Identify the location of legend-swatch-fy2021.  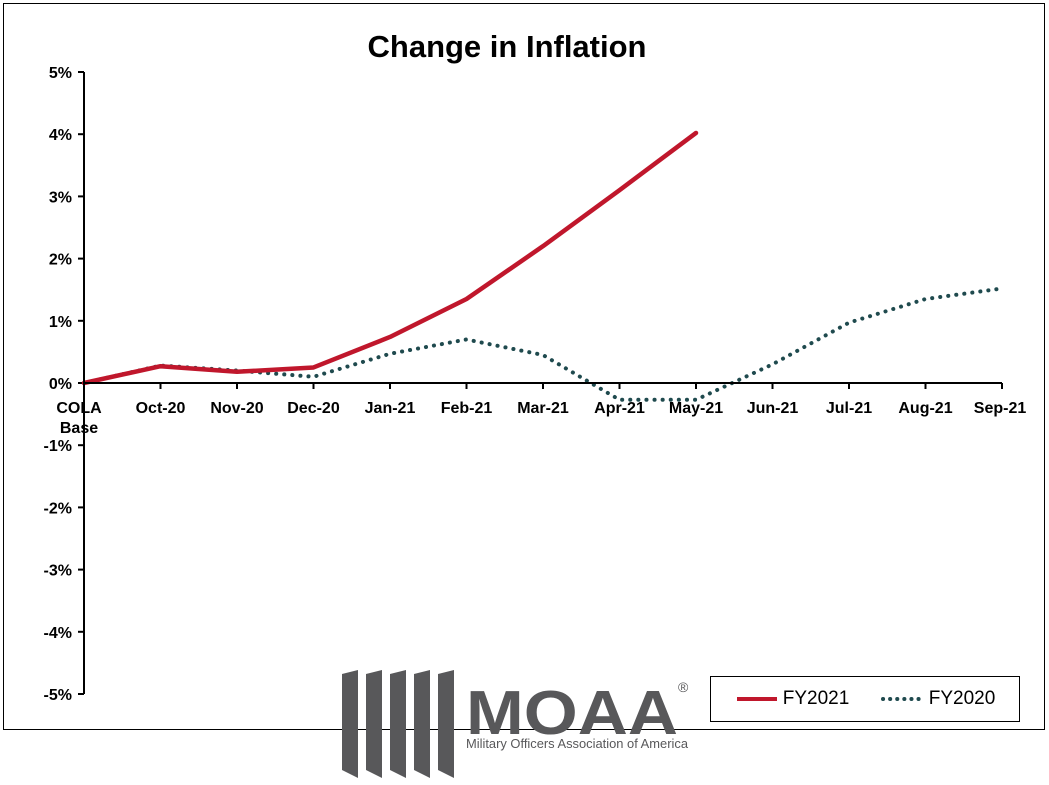
(756, 699).